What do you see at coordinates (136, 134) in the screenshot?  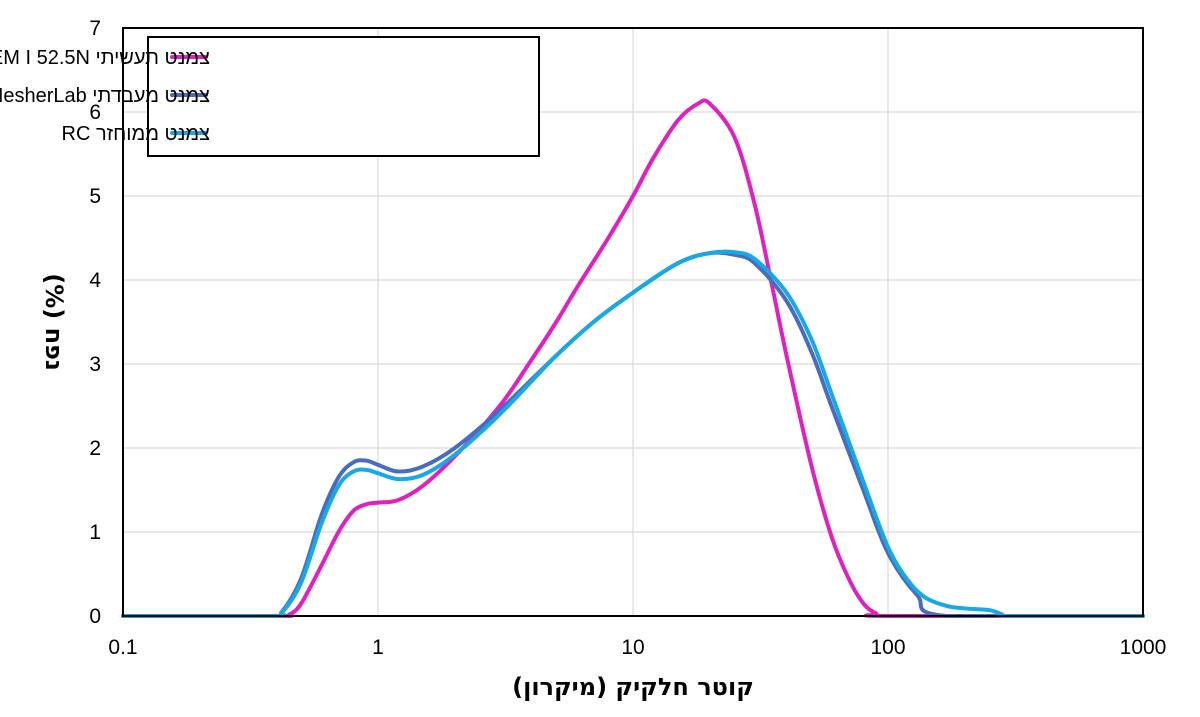 I see `legend-label: צמנט ממוחזר RC` at bounding box center [136, 134].